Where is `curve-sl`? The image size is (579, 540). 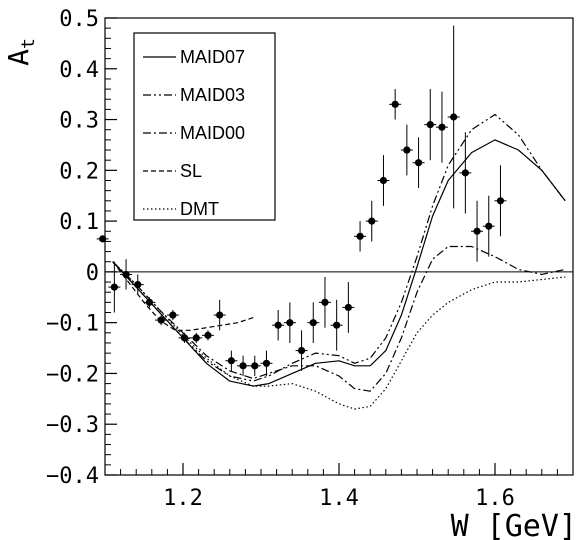
curve-sl is located at coordinates (183, 296).